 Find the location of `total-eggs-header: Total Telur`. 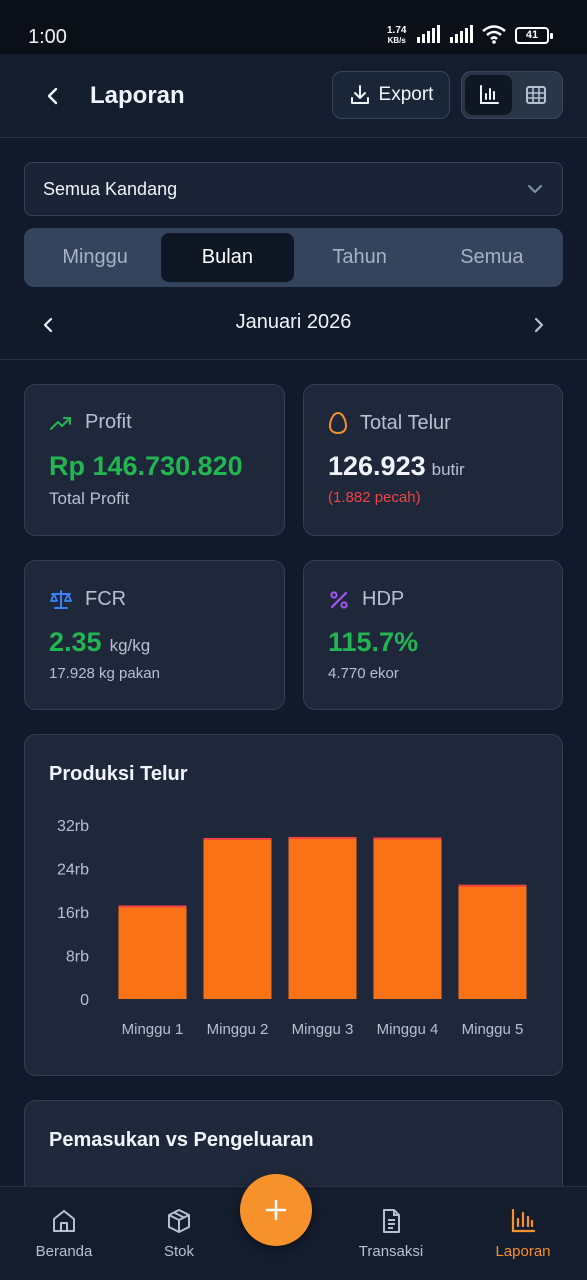

total-eggs-header: Total Telur is located at coordinates (389, 423).